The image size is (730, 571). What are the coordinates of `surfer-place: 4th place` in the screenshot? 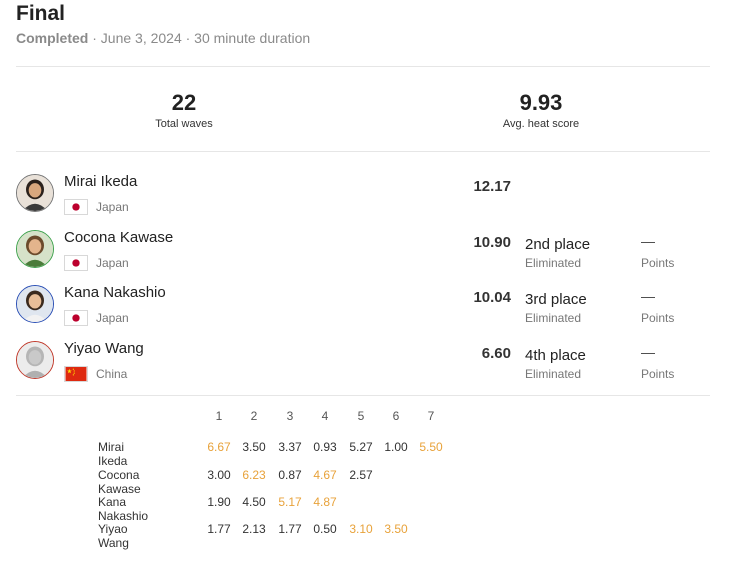 It's located at (555, 355).